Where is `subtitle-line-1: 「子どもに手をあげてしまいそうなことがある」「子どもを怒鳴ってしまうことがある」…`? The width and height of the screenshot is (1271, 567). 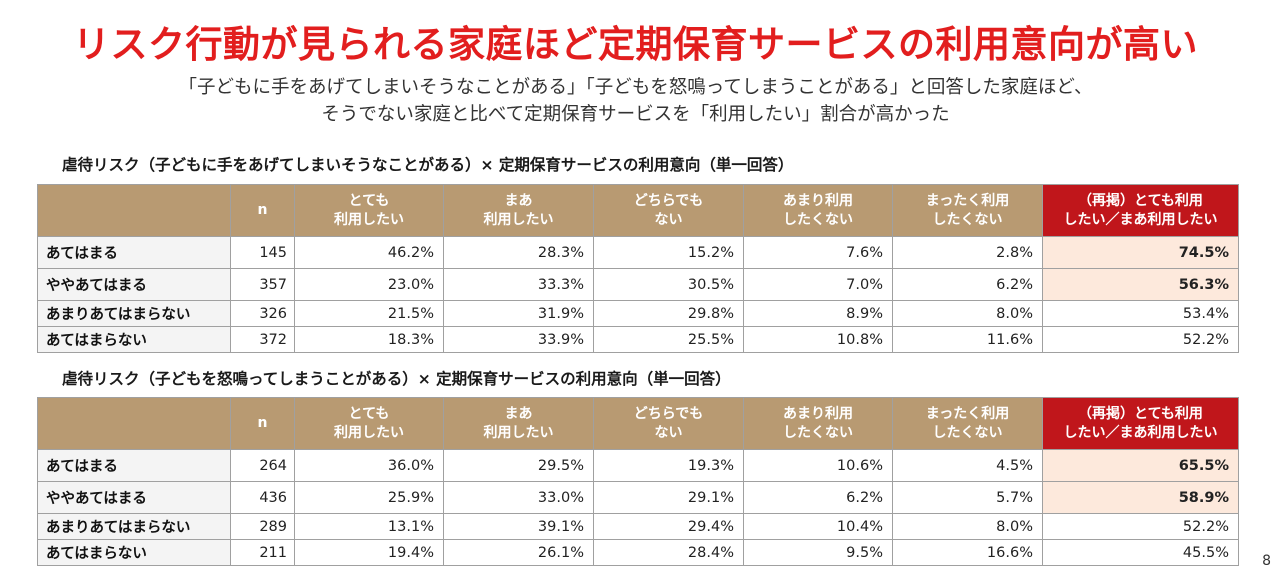
subtitle-line-1: 「子どもに手をあげてしまいそうなことがある」「子どもを怒鳴ってしまうことがある」… is located at coordinates (635, 87).